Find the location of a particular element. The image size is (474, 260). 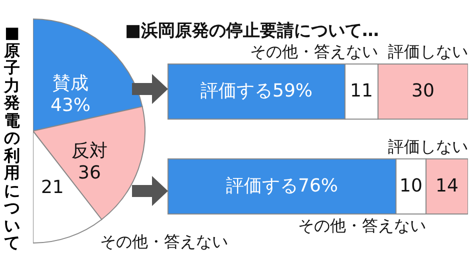

data-label: 30 is located at coordinates (423, 91).